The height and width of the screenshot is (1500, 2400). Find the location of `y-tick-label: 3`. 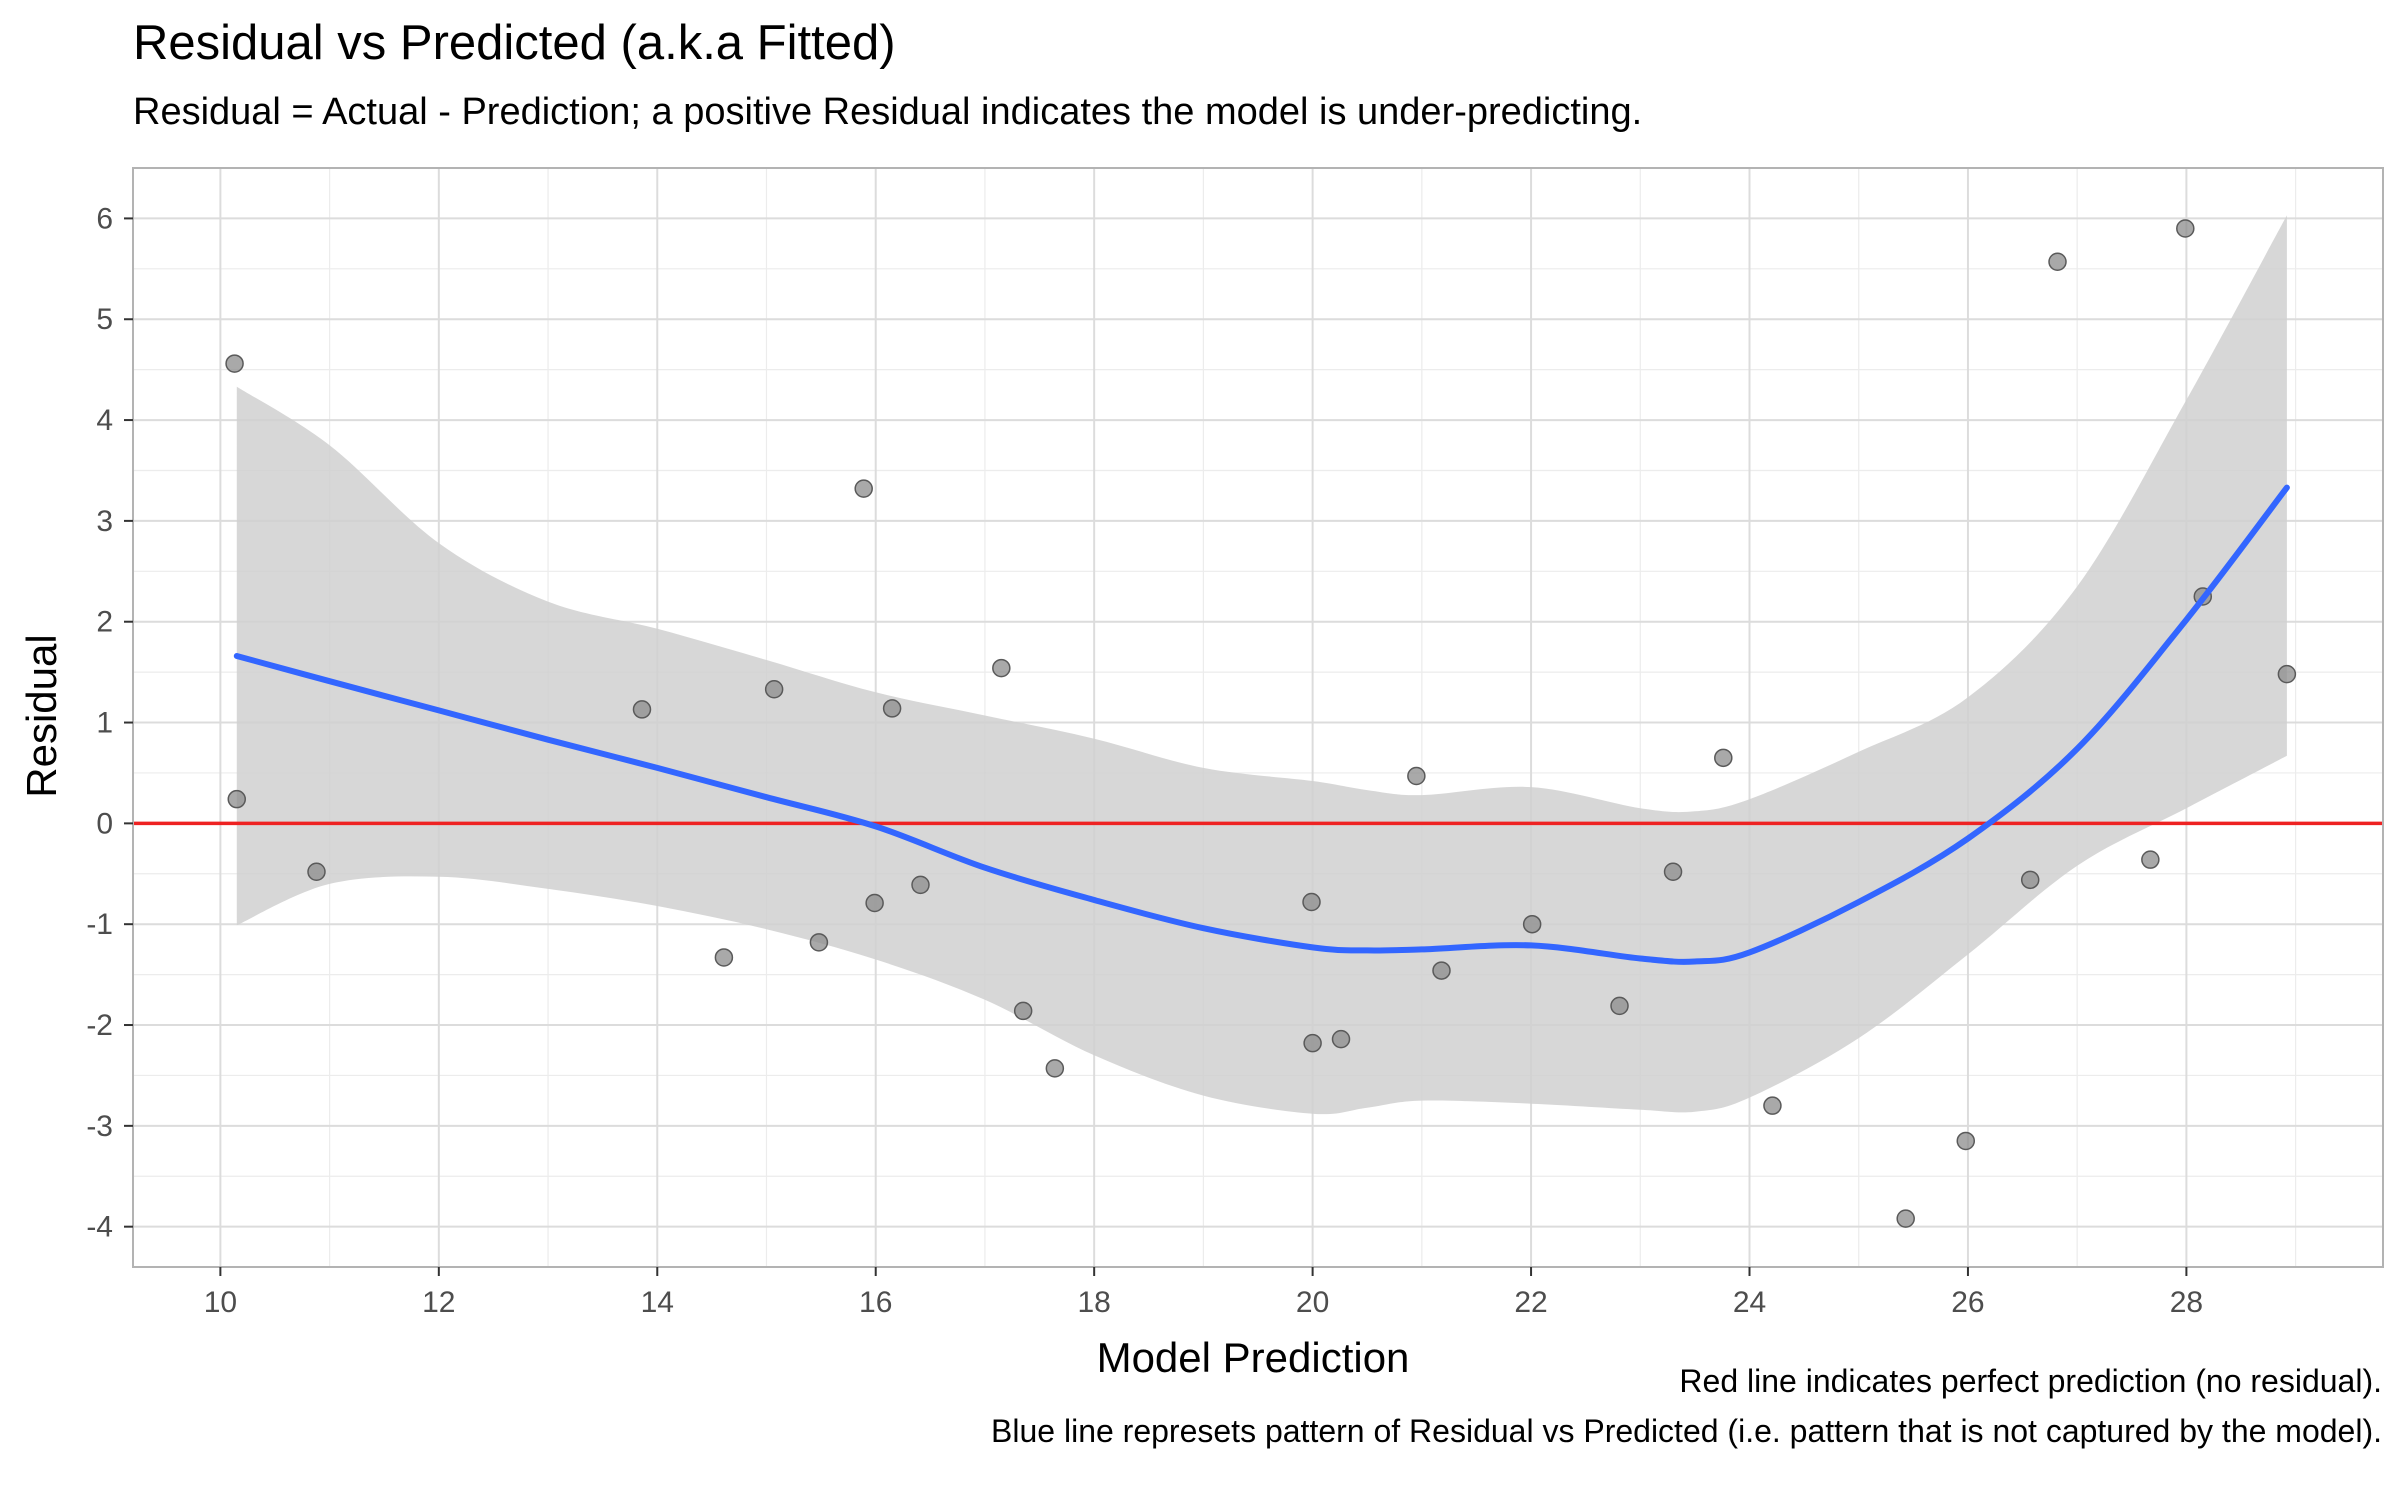

y-tick-label: 3 is located at coordinates (104, 521).